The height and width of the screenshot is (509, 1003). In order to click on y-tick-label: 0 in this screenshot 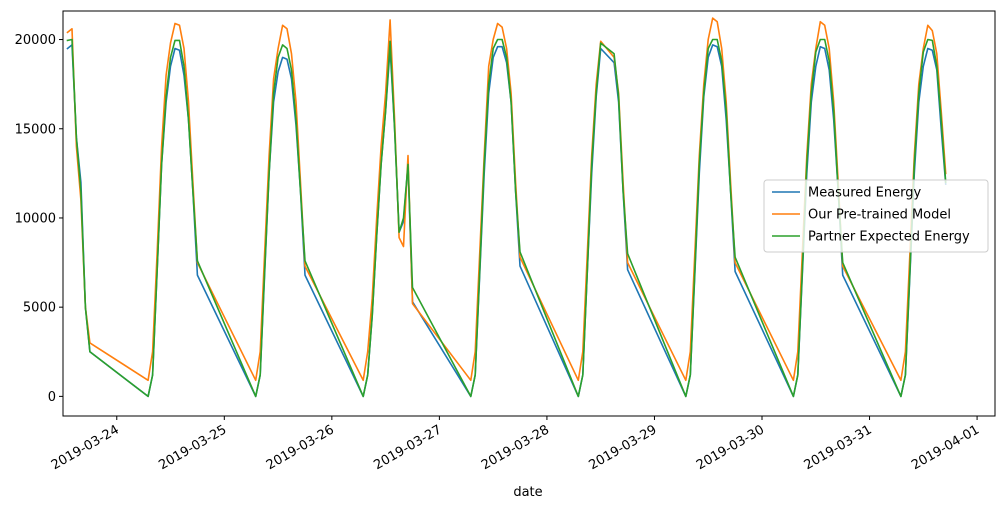, I will do `click(52, 397)`.